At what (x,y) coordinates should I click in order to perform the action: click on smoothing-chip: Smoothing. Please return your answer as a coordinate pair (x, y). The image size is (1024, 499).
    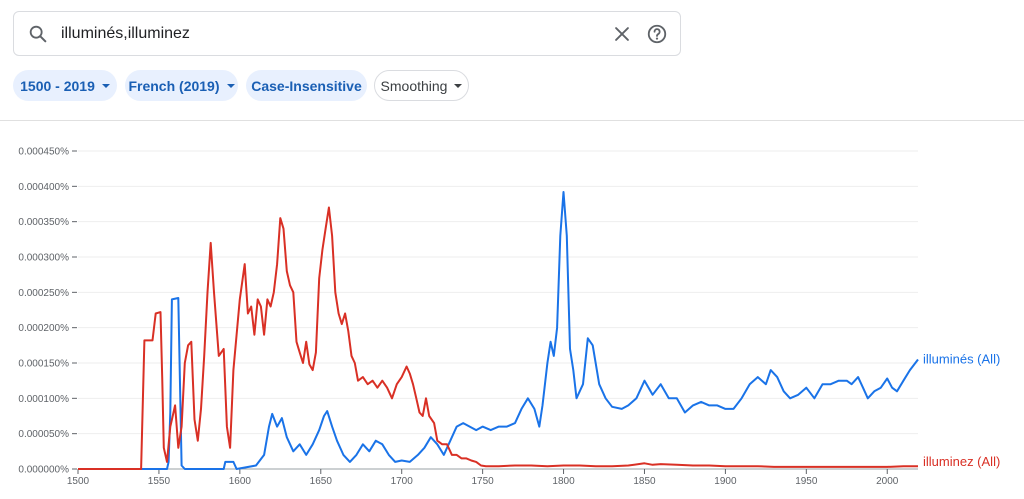
    Looking at the image, I should click on (421, 85).